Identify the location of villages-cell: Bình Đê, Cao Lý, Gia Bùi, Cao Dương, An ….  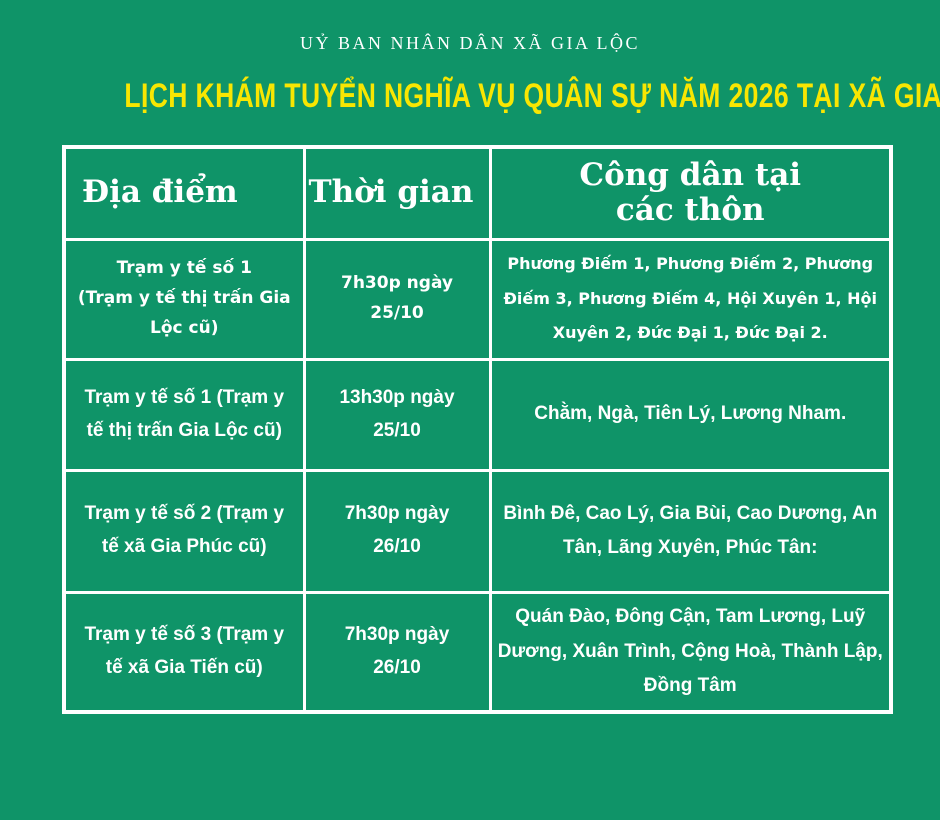
(690, 531).